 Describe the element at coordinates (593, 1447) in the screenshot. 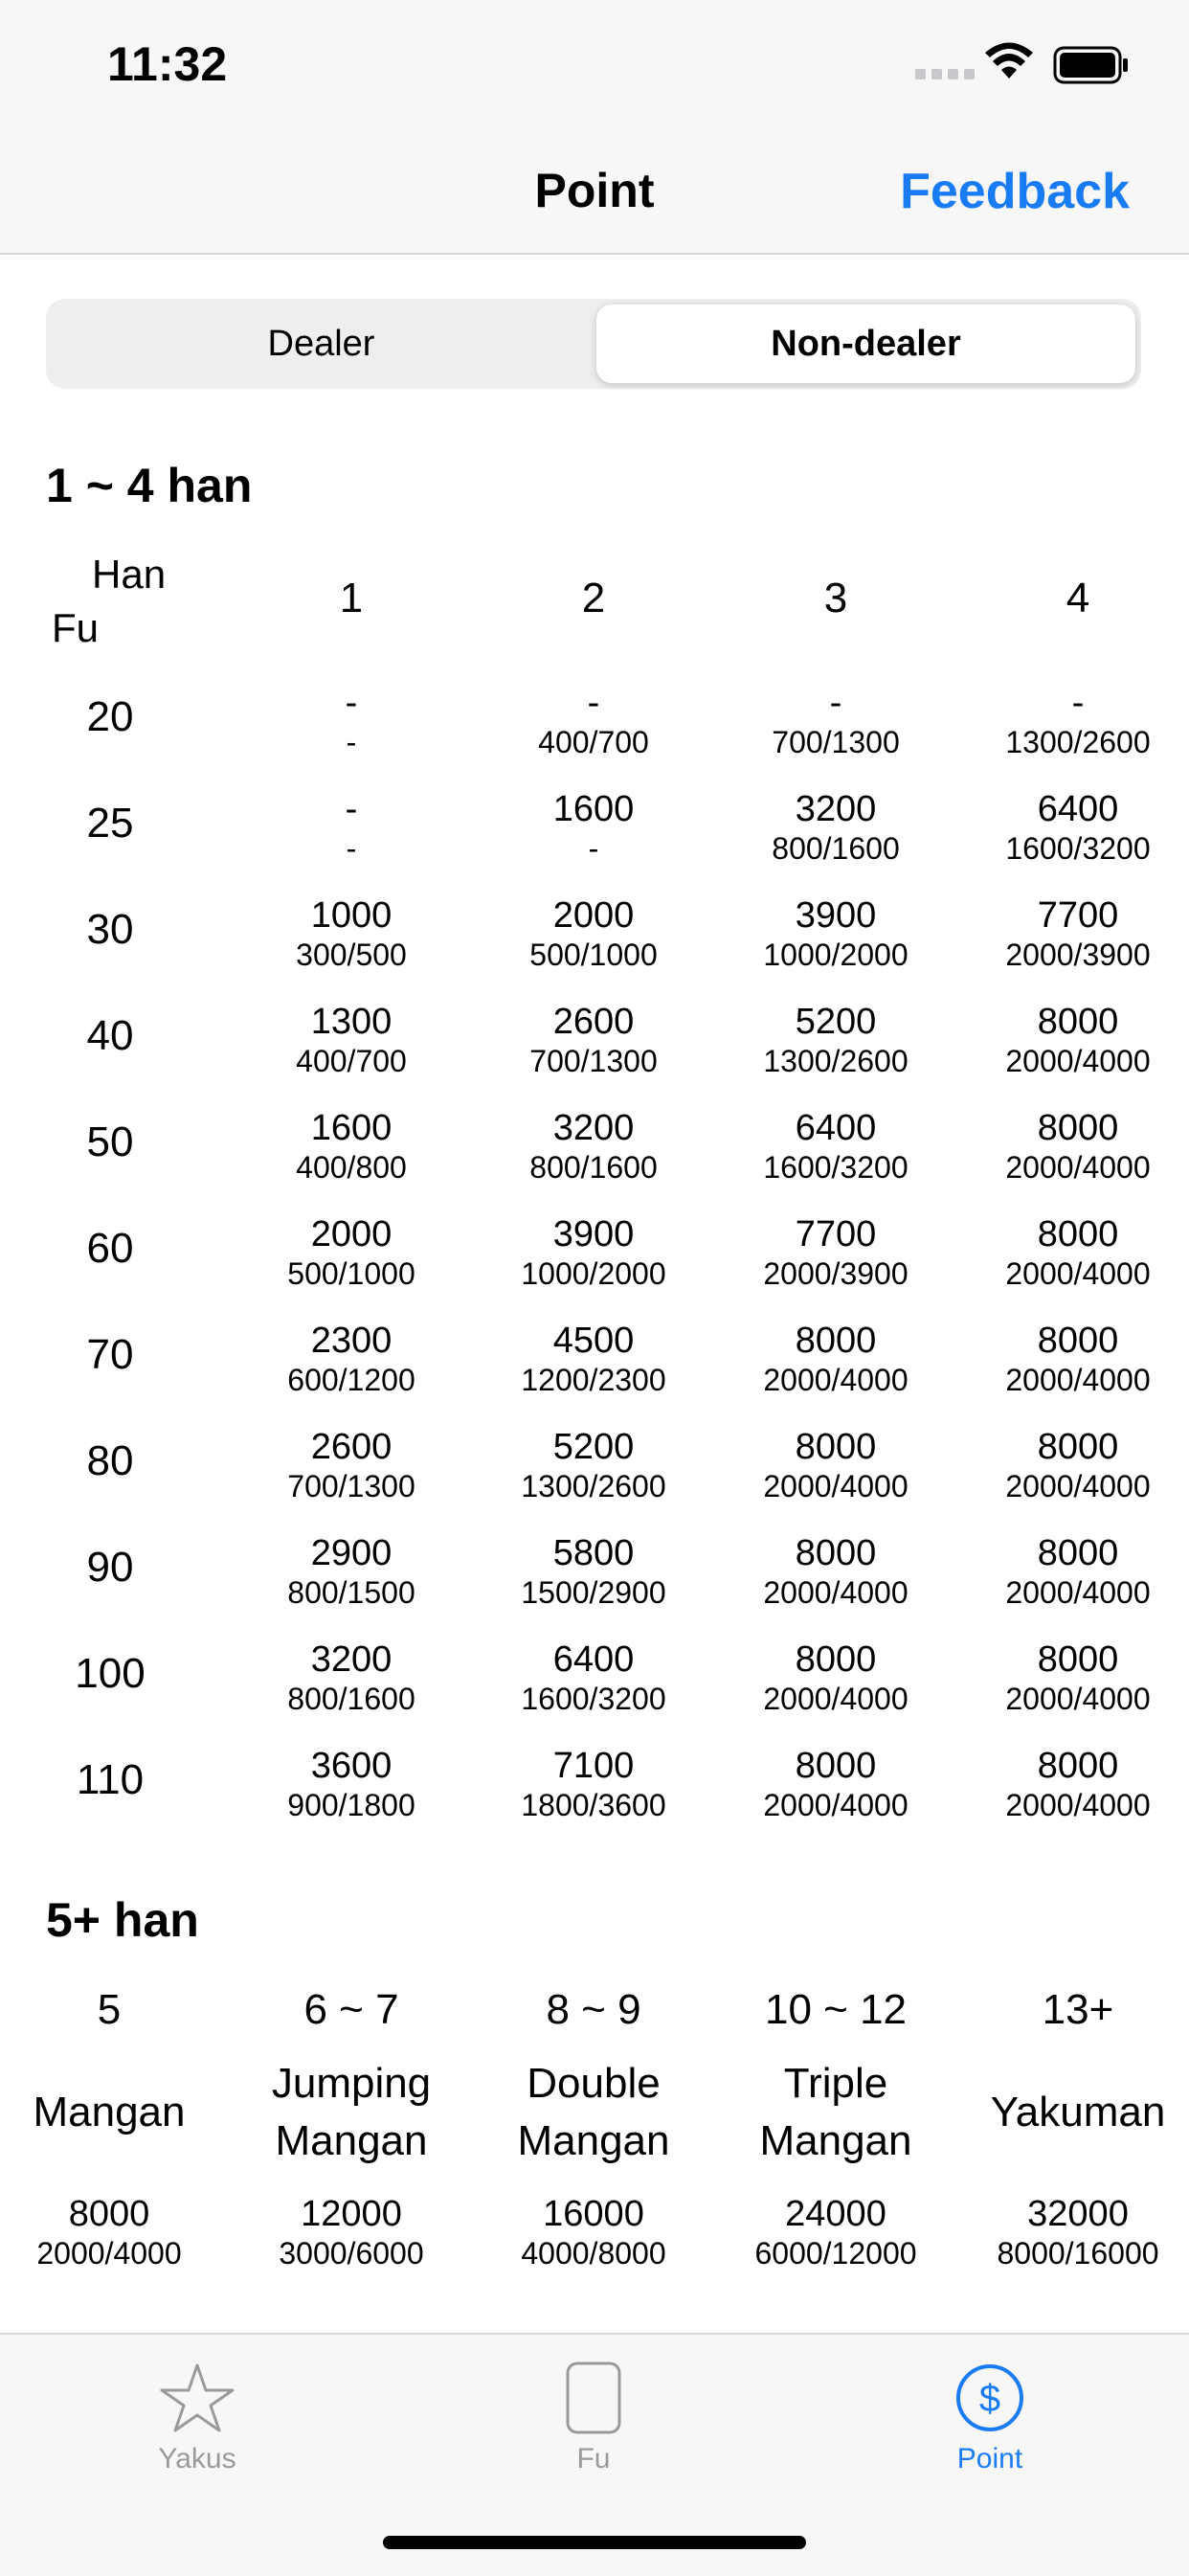

I see `point-value-main: 5200` at that location.